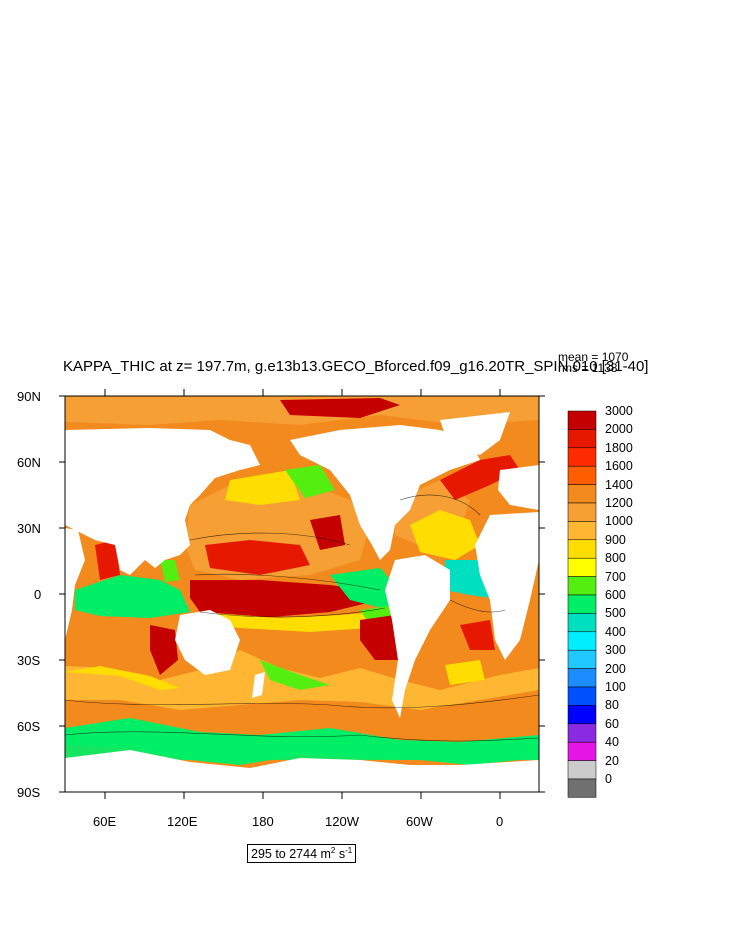 The width and height of the screenshot is (733, 945). I want to click on colorbar-level-label: 1600, so click(619, 466).